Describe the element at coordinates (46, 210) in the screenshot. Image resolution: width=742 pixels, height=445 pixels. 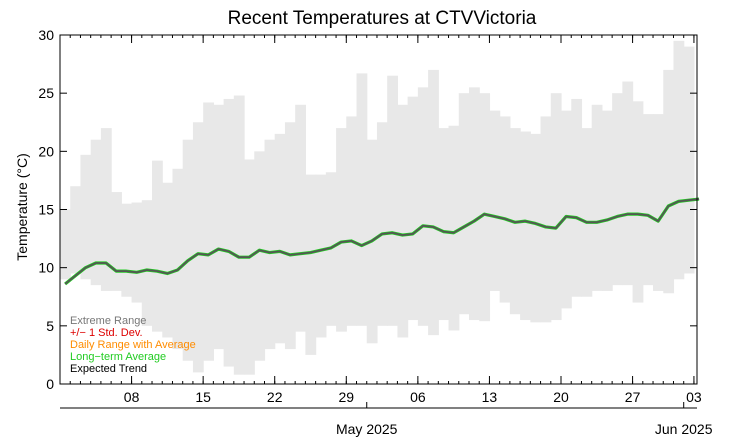
I see `y-tick-label: 15` at that location.